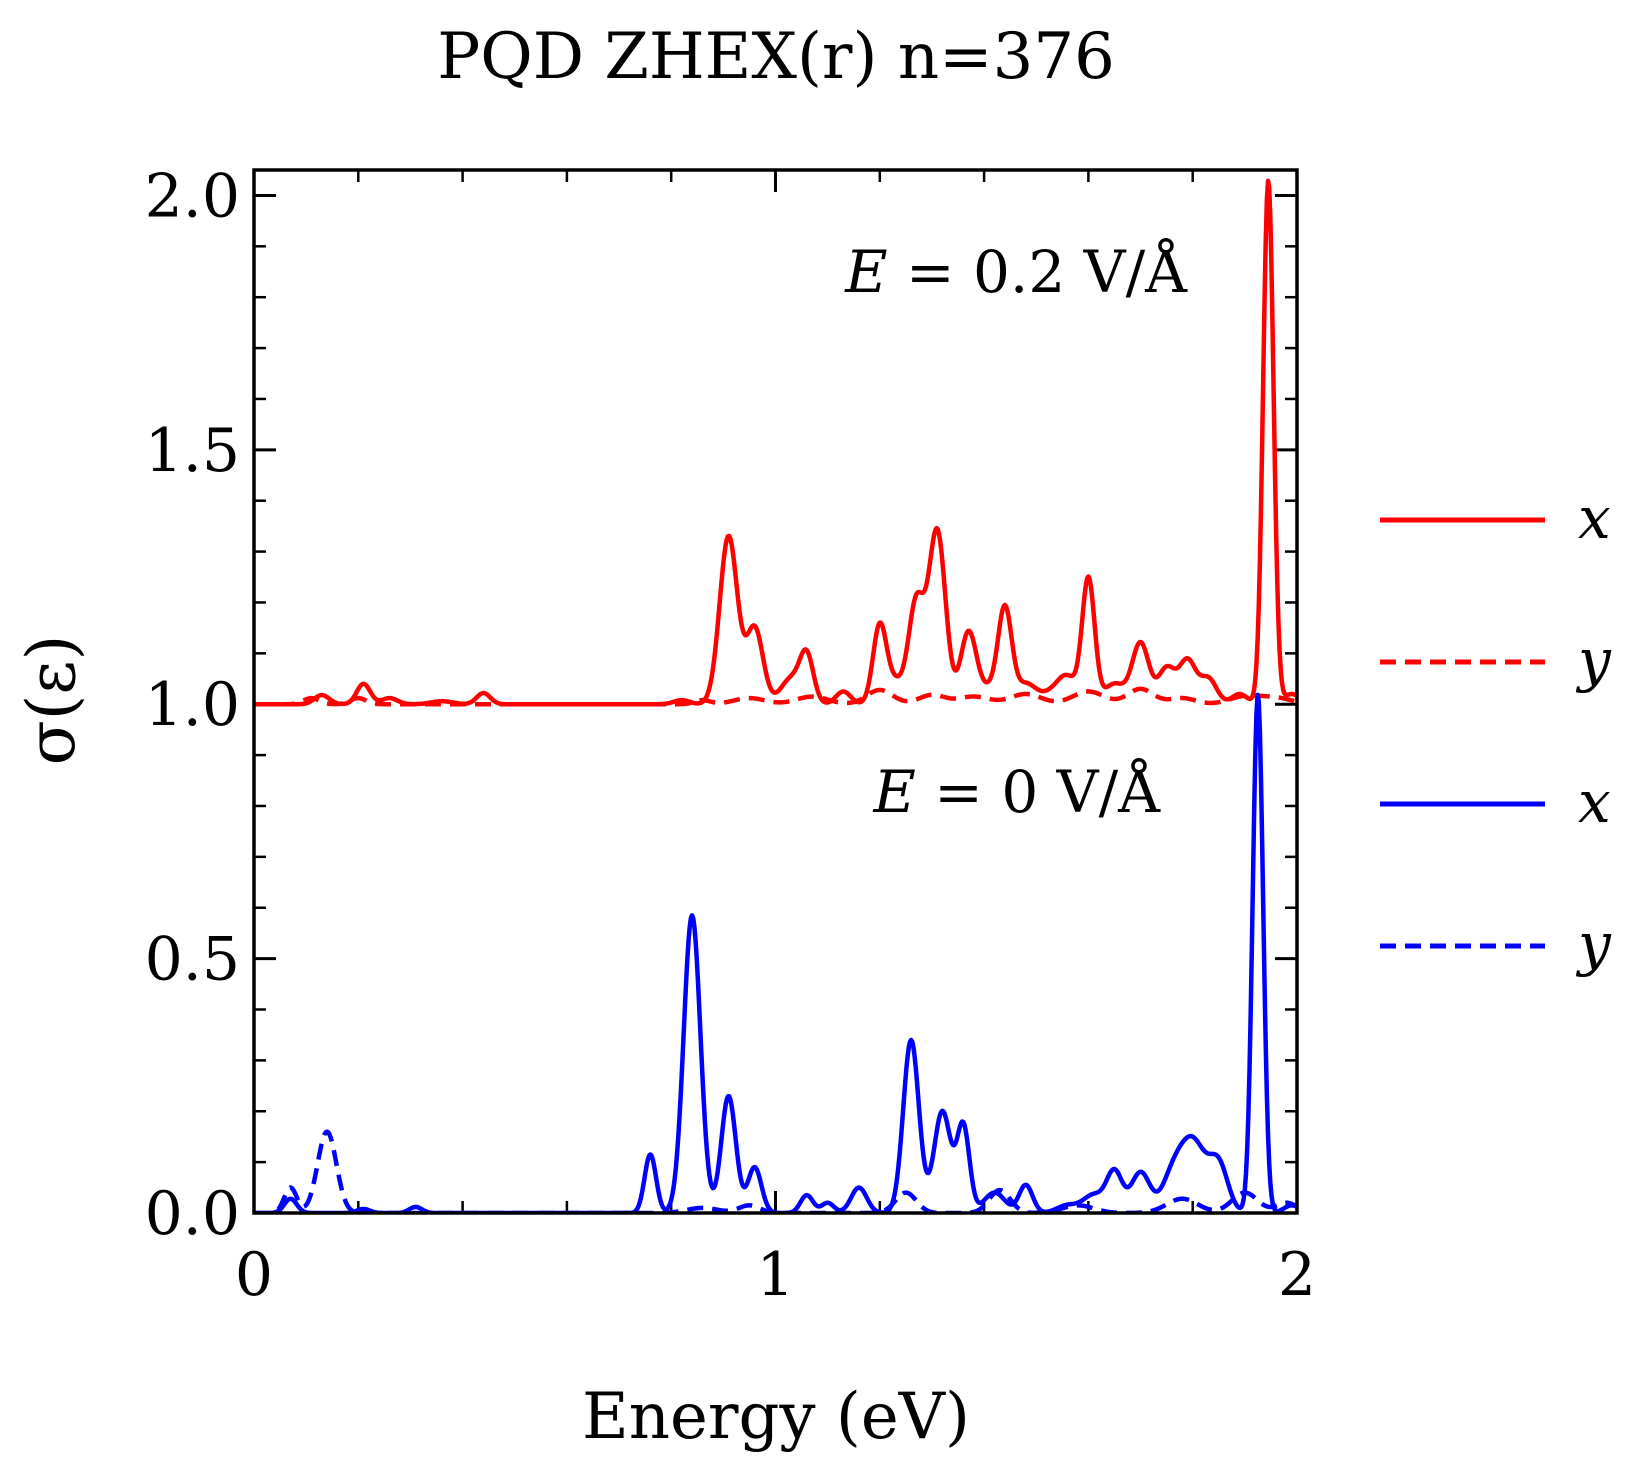 The width and height of the screenshot is (1637, 1460). Describe the element at coordinates (192, 1214) in the screenshot. I see `y-tick-label: 0.0` at that location.